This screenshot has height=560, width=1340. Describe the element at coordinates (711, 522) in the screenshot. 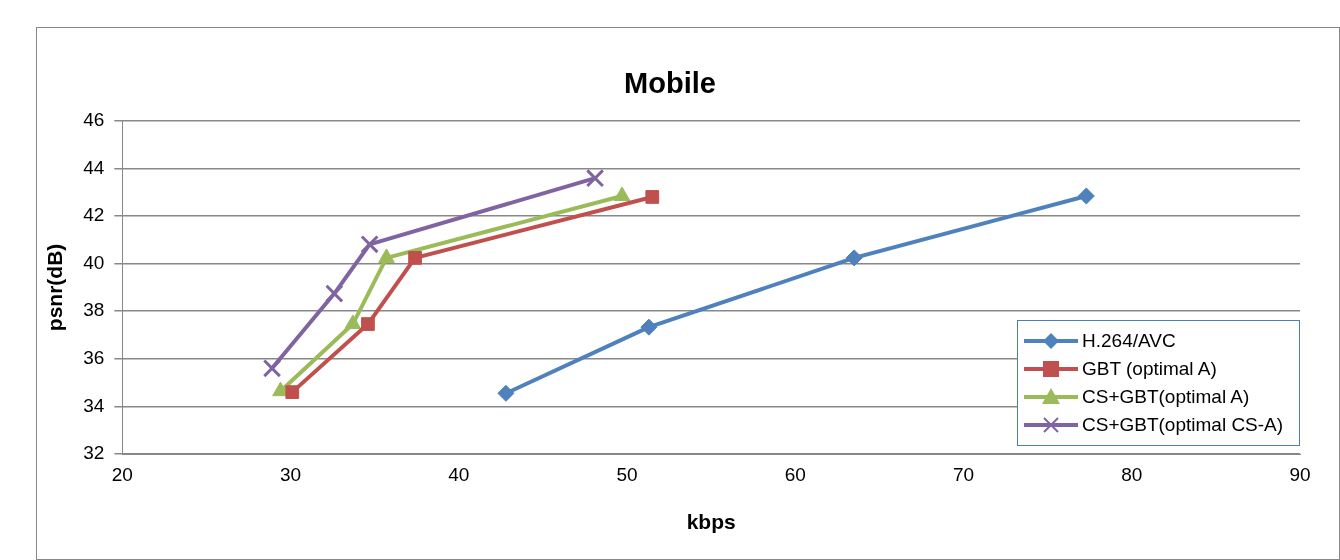

I see `x-axis-title: kbps` at that location.